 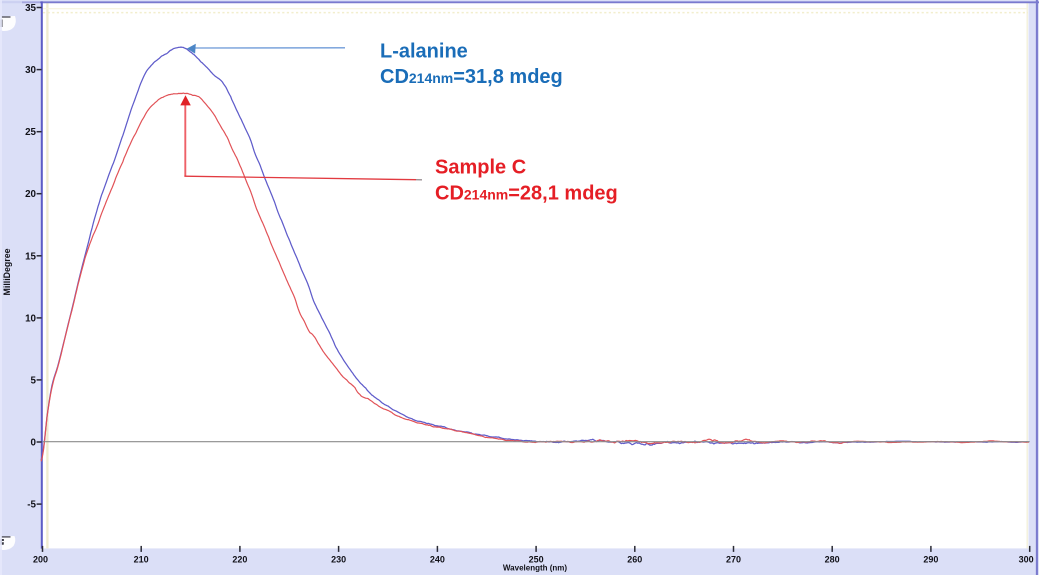 I want to click on svg-text: MilliDegree, so click(x=7, y=271).